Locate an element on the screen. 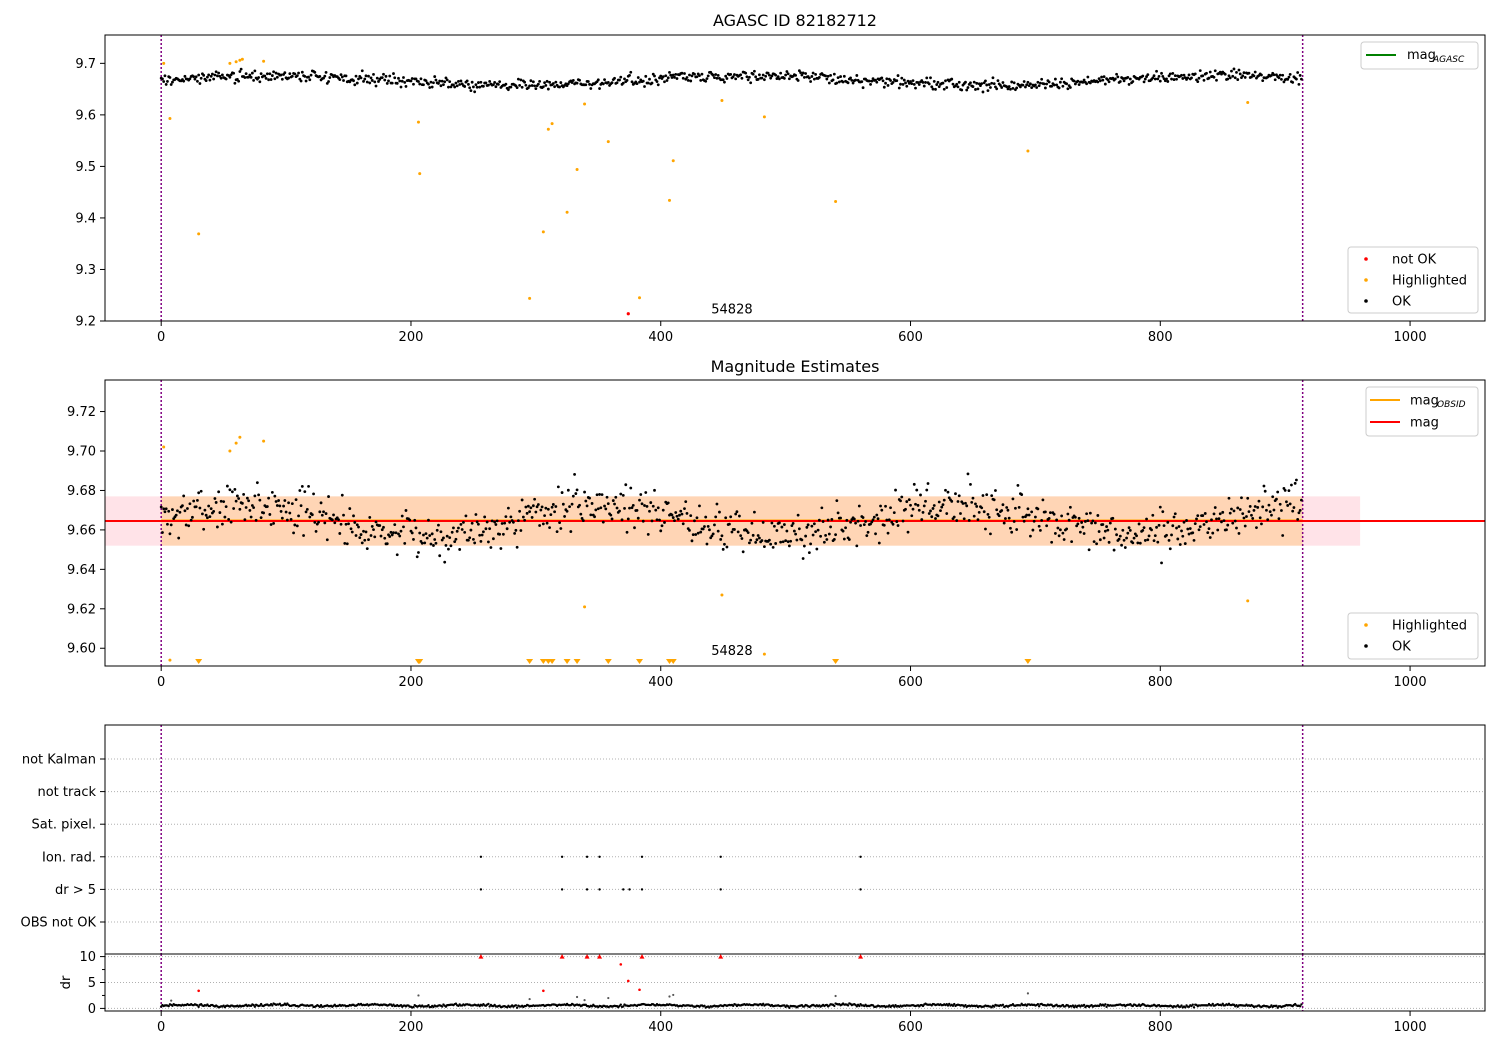  y-tick-label: 9.62 is located at coordinates (81, 609).